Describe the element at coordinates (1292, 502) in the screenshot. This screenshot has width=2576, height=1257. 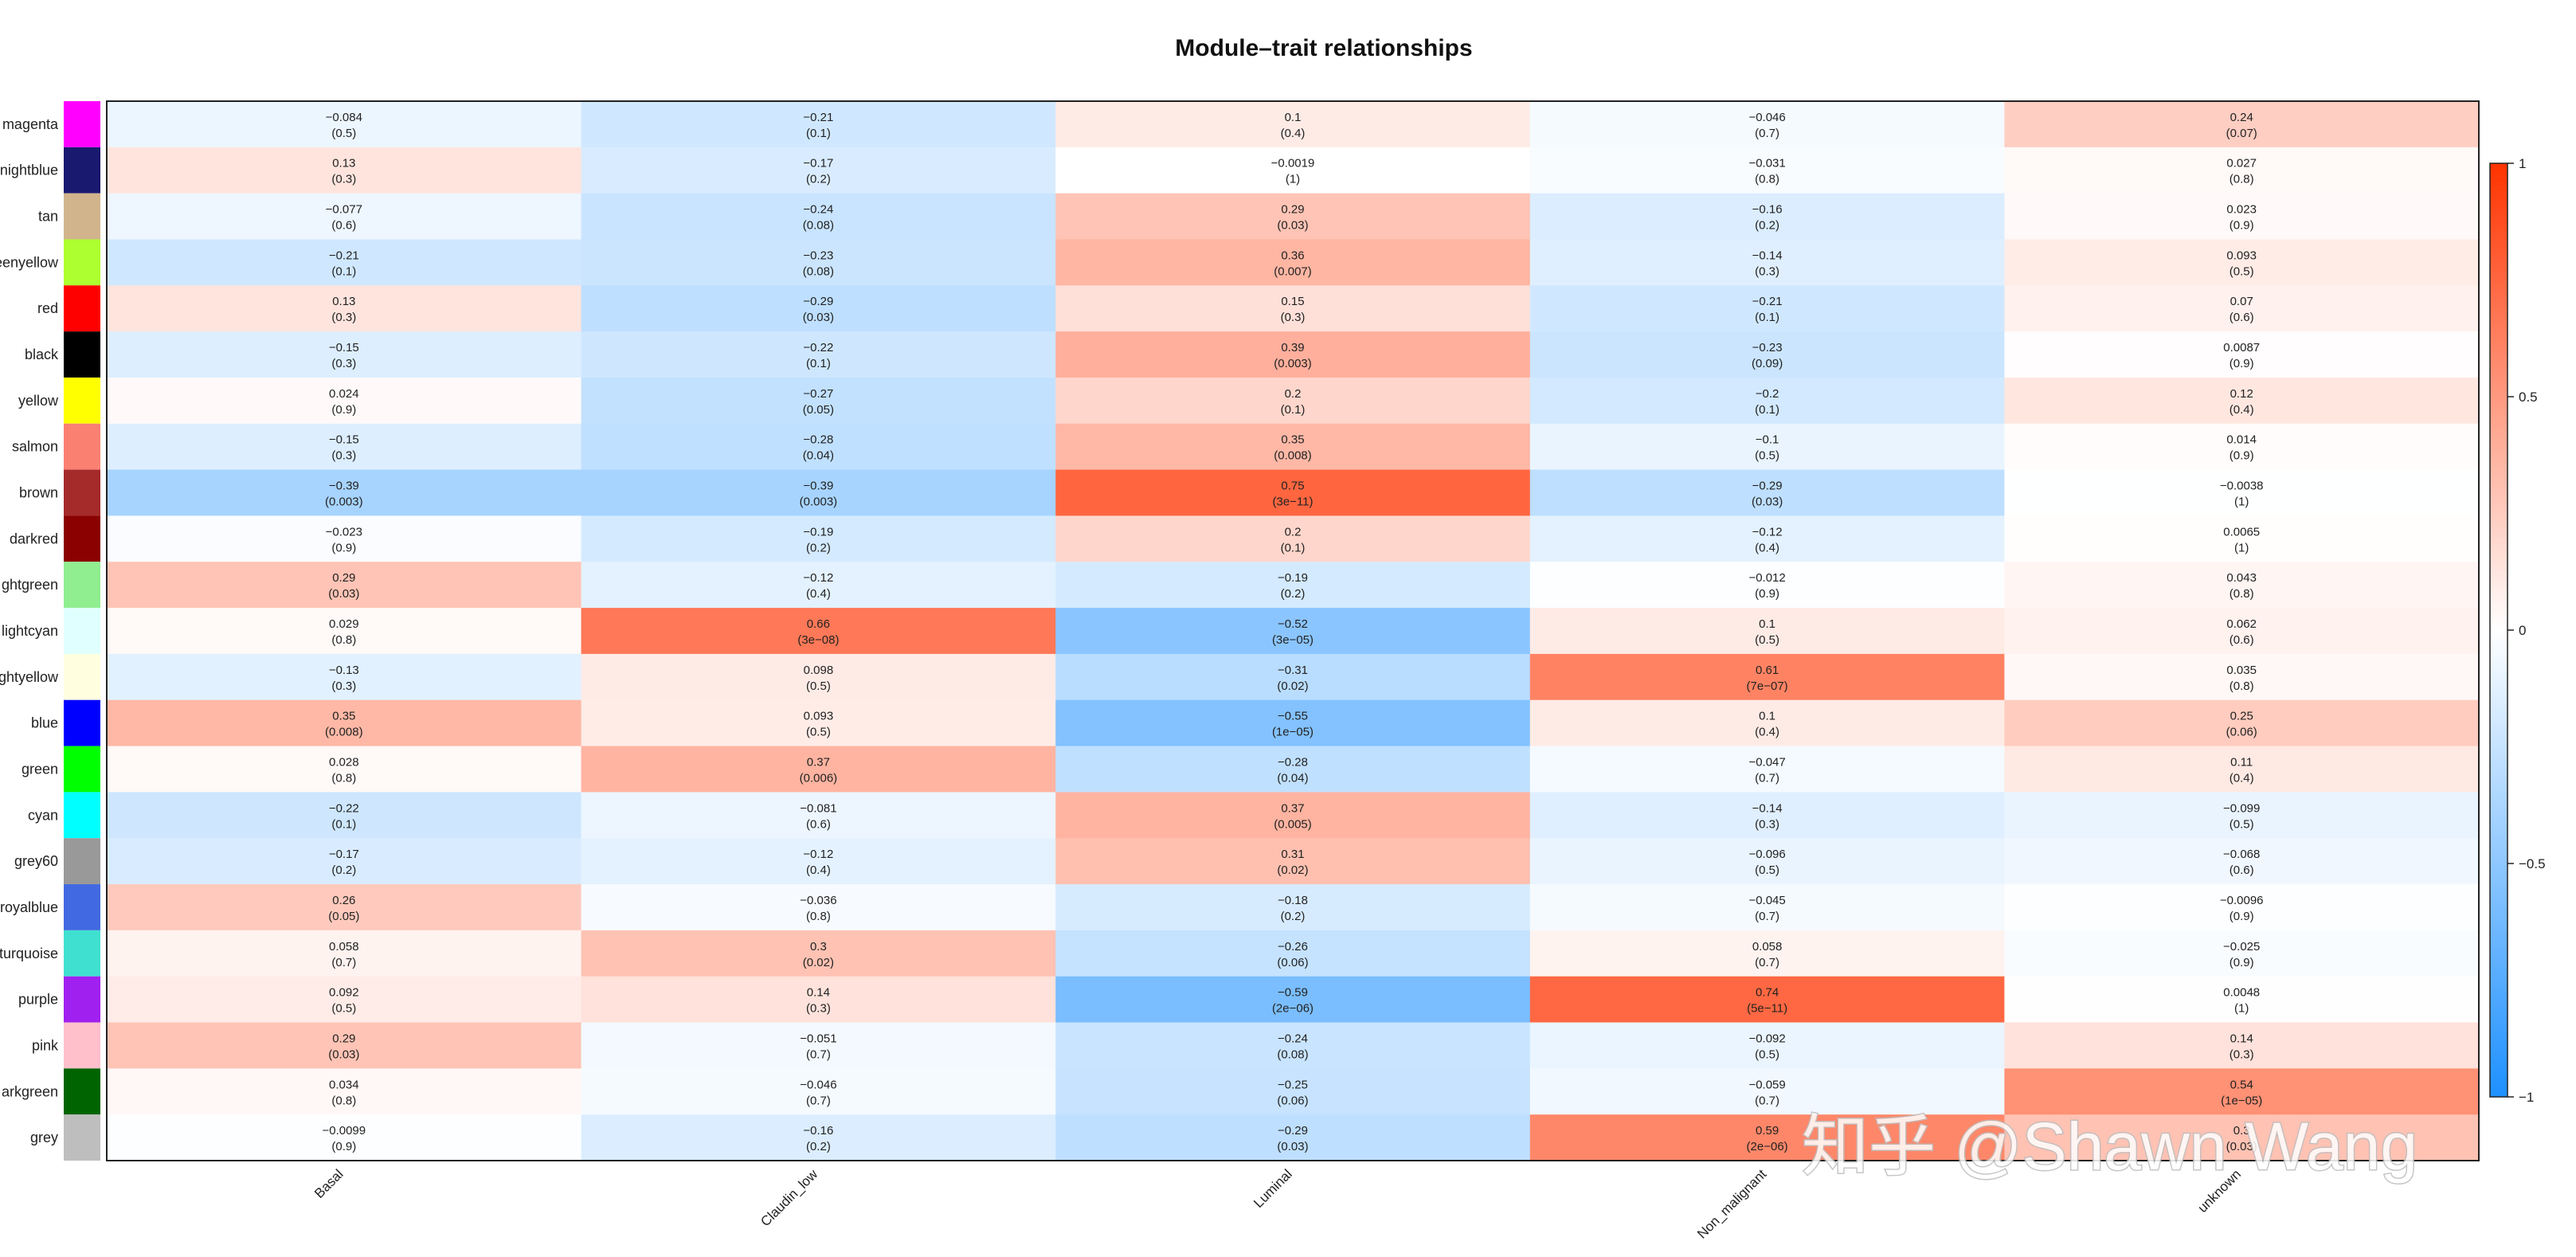
I see `cell-pvalue-label: (3e−11)` at that location.